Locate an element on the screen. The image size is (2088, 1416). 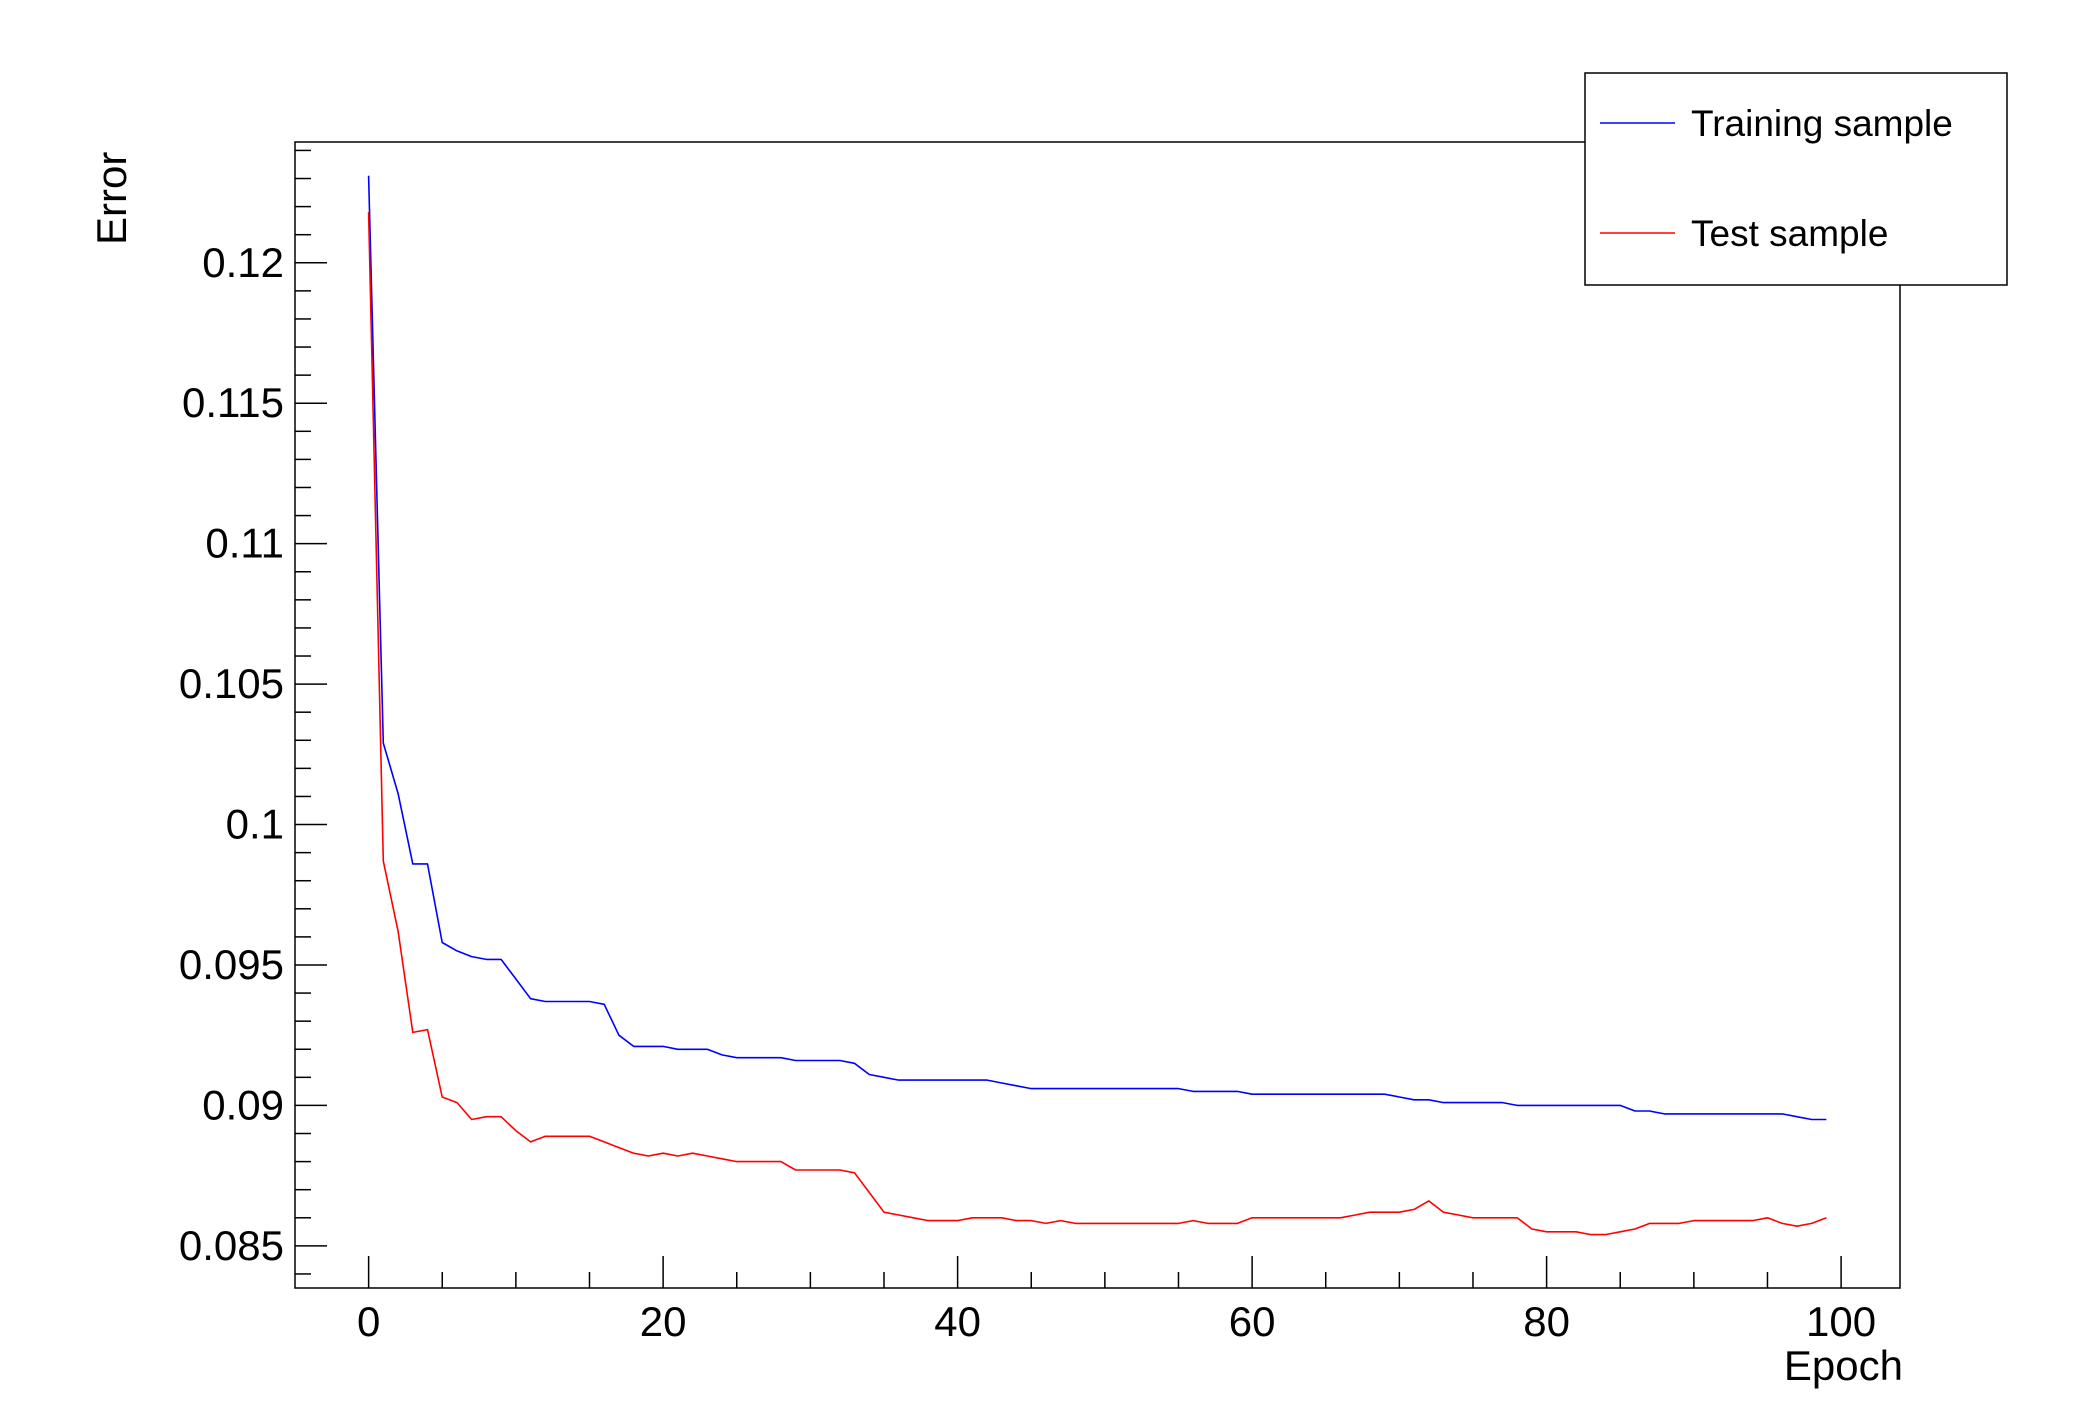
legend-label-test: Test sample is located at coordinates (1789, 233).